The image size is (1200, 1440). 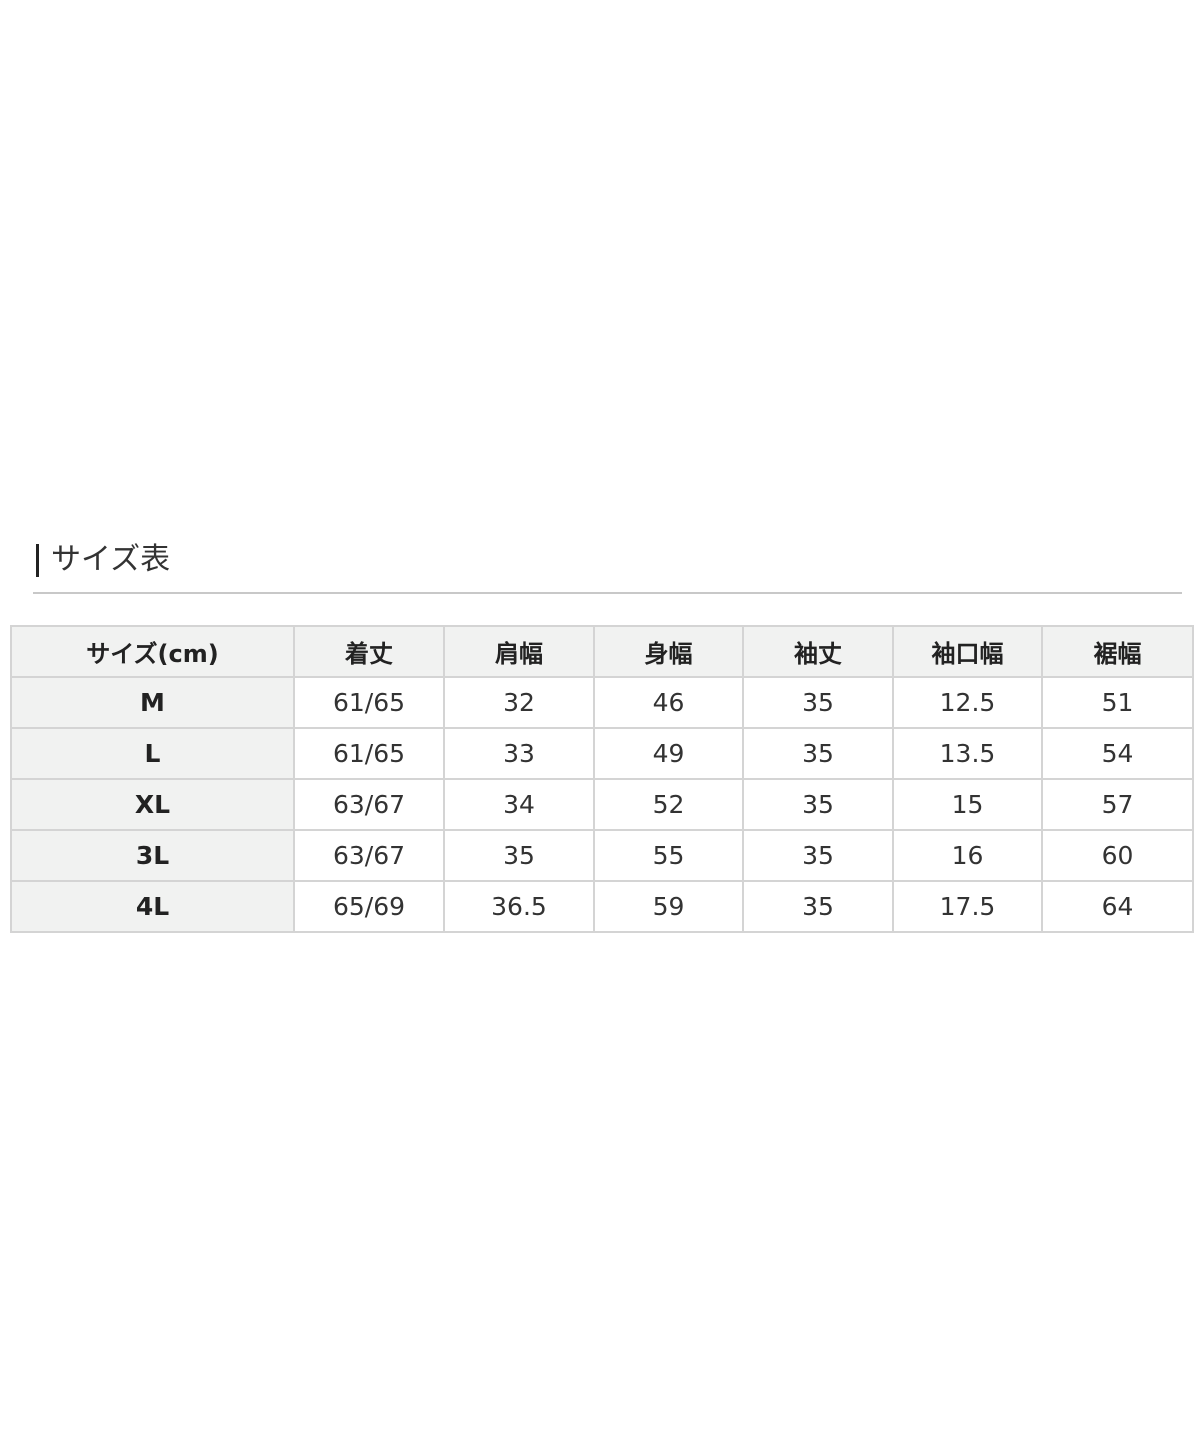 What do you see at coordinates (967, 702) in the screenshot?
I see `measurement-cell: 12.5` at bounding box center [967, 702].